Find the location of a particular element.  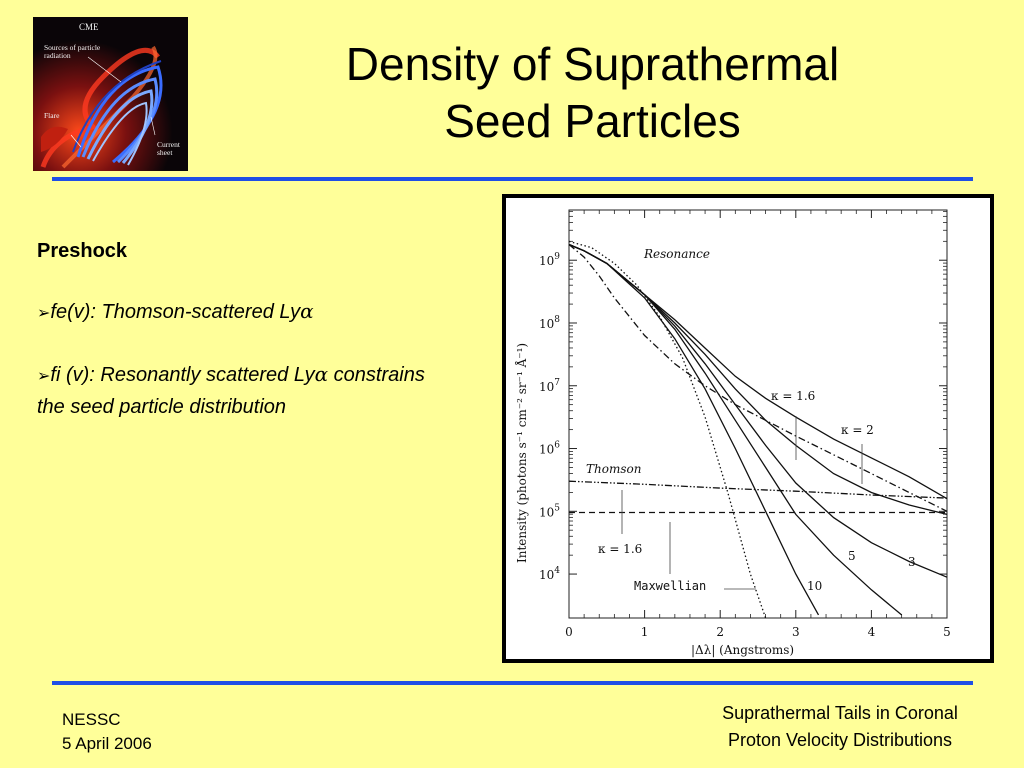

y-tick-label: 10⁶ is located at coordinates (549, 449).